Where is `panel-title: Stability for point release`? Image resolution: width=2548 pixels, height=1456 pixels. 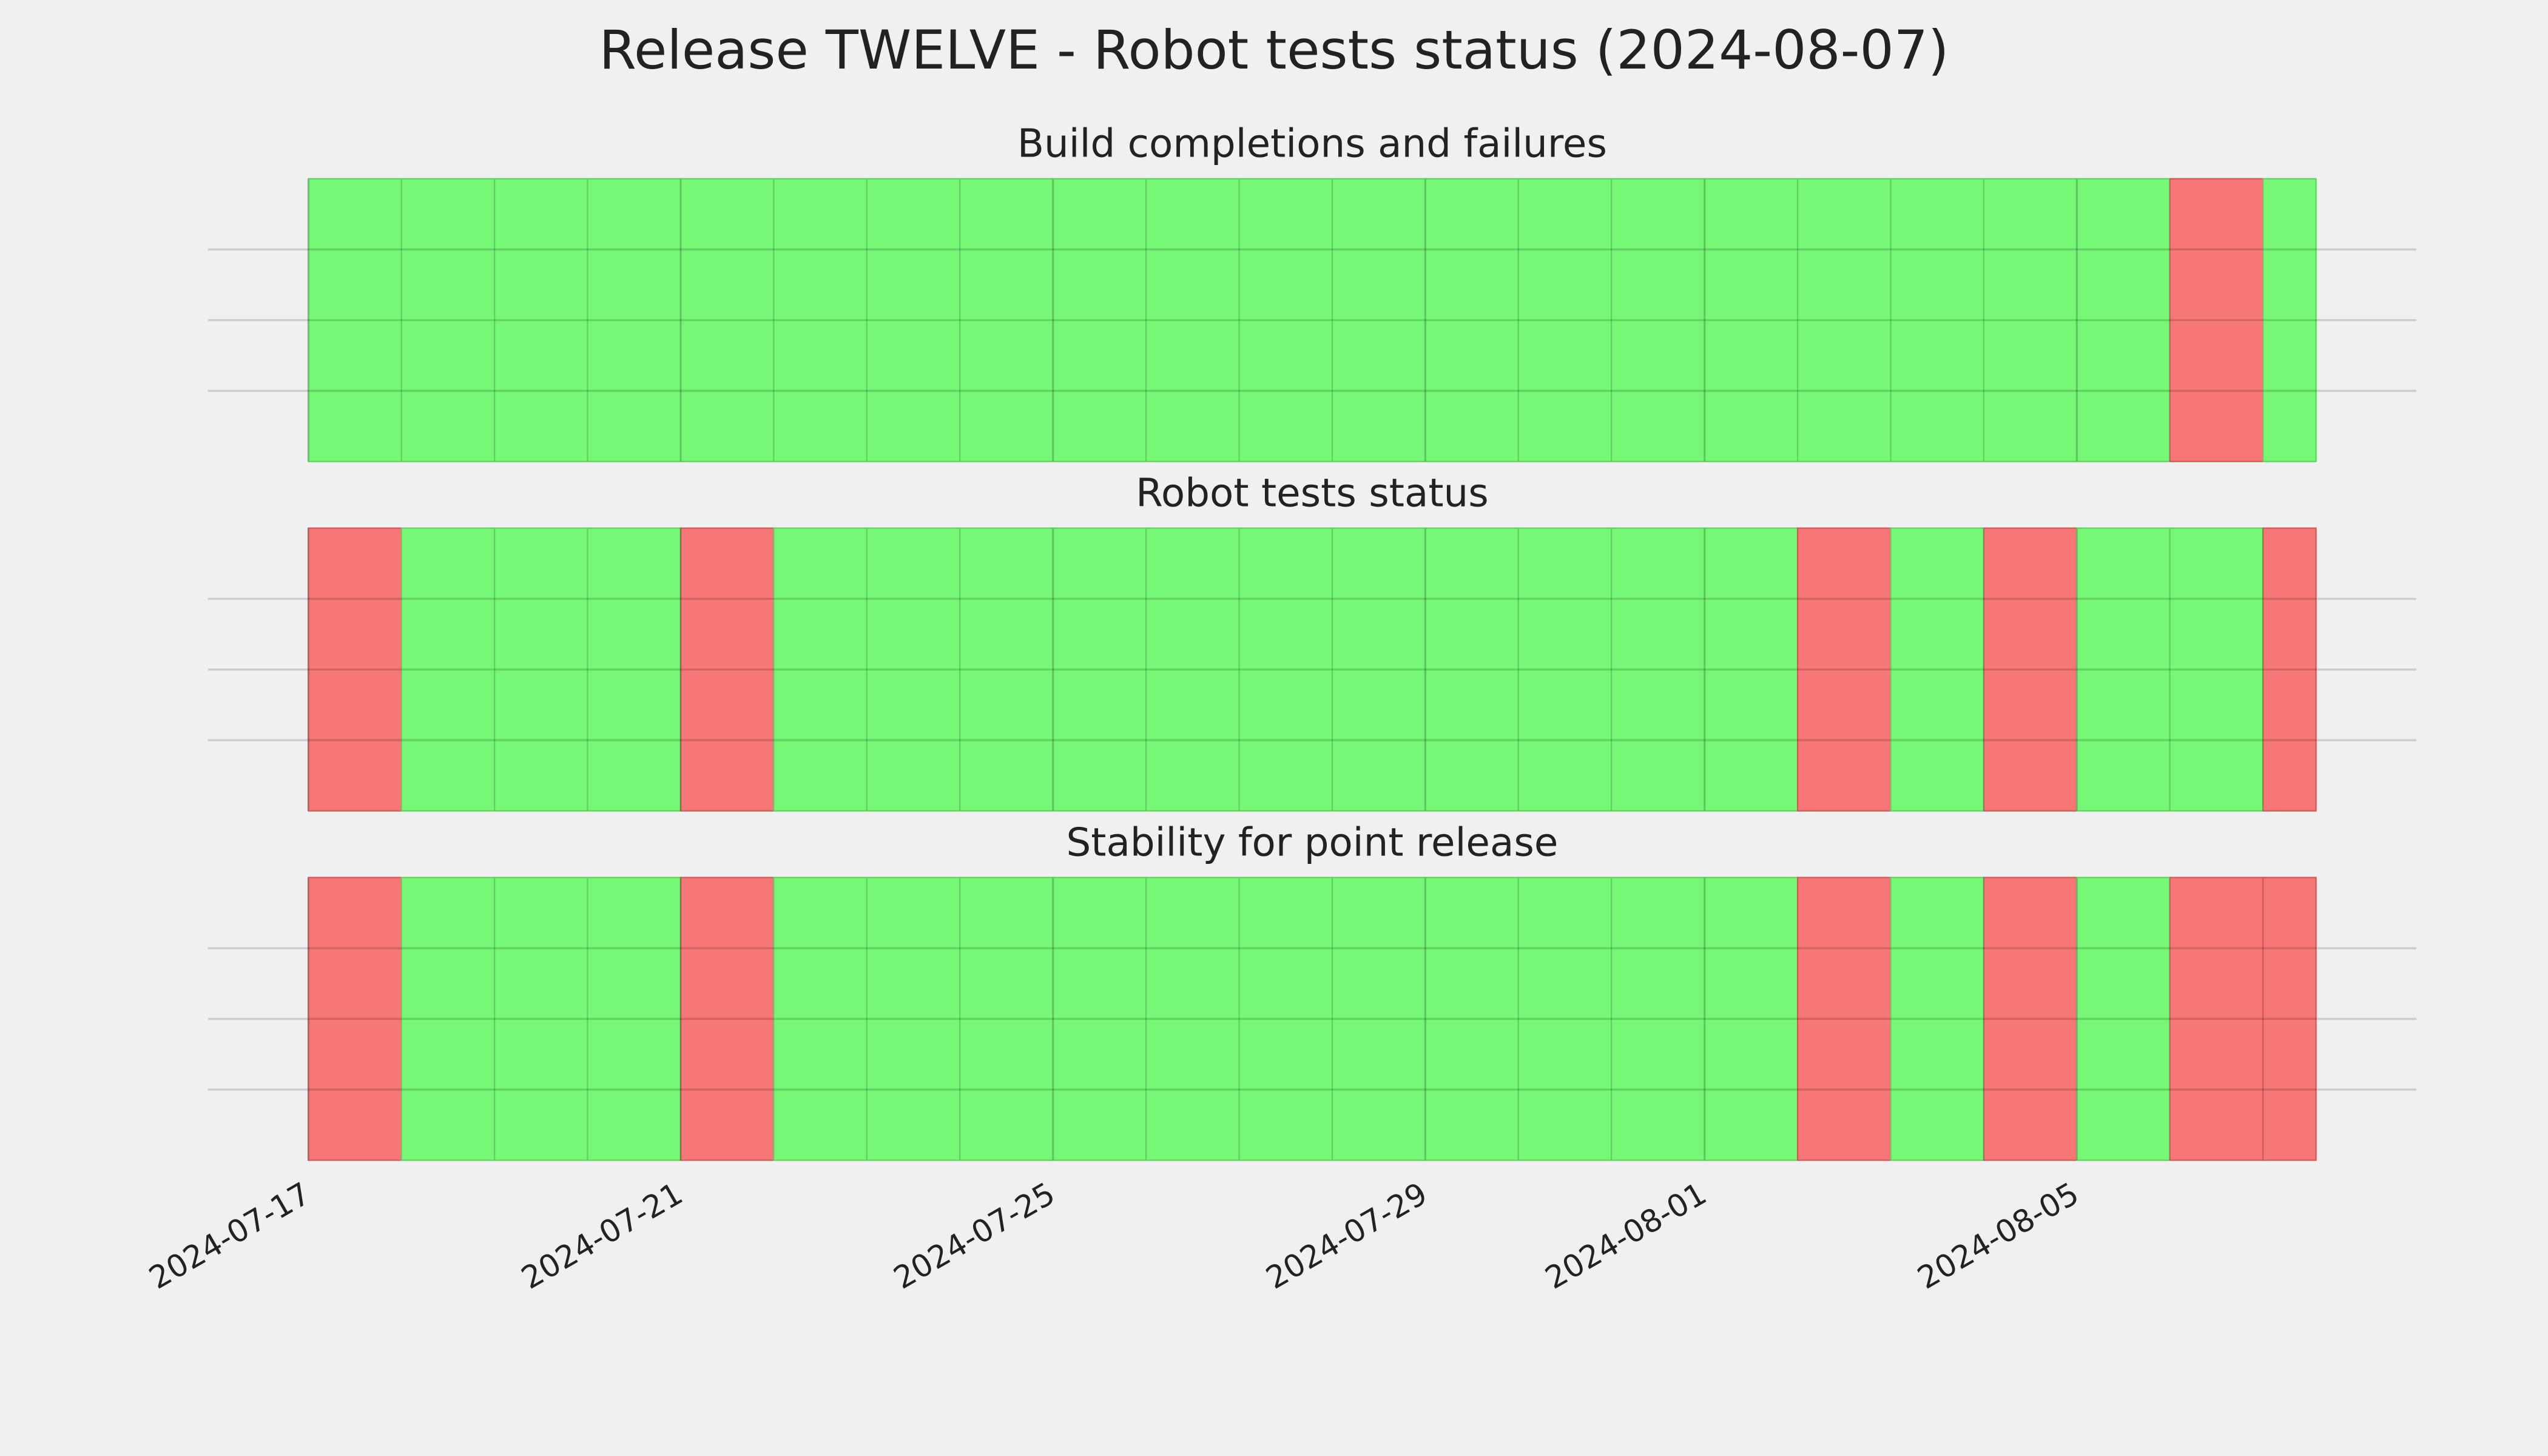 panel-title: Stability for point release is located at coordinates (1313, 842).